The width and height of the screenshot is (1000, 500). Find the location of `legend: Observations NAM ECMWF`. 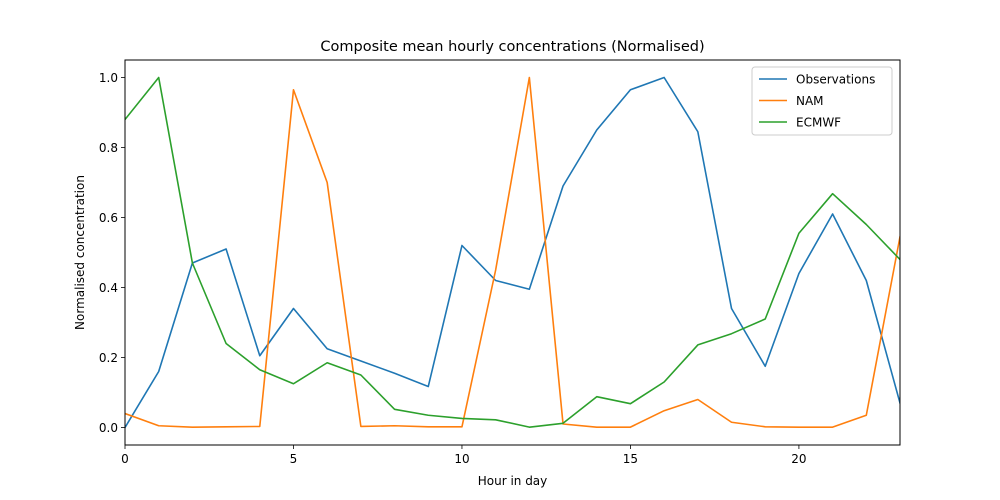

legend: Observations NAM ECMWF is located at coordinates (822, 101).